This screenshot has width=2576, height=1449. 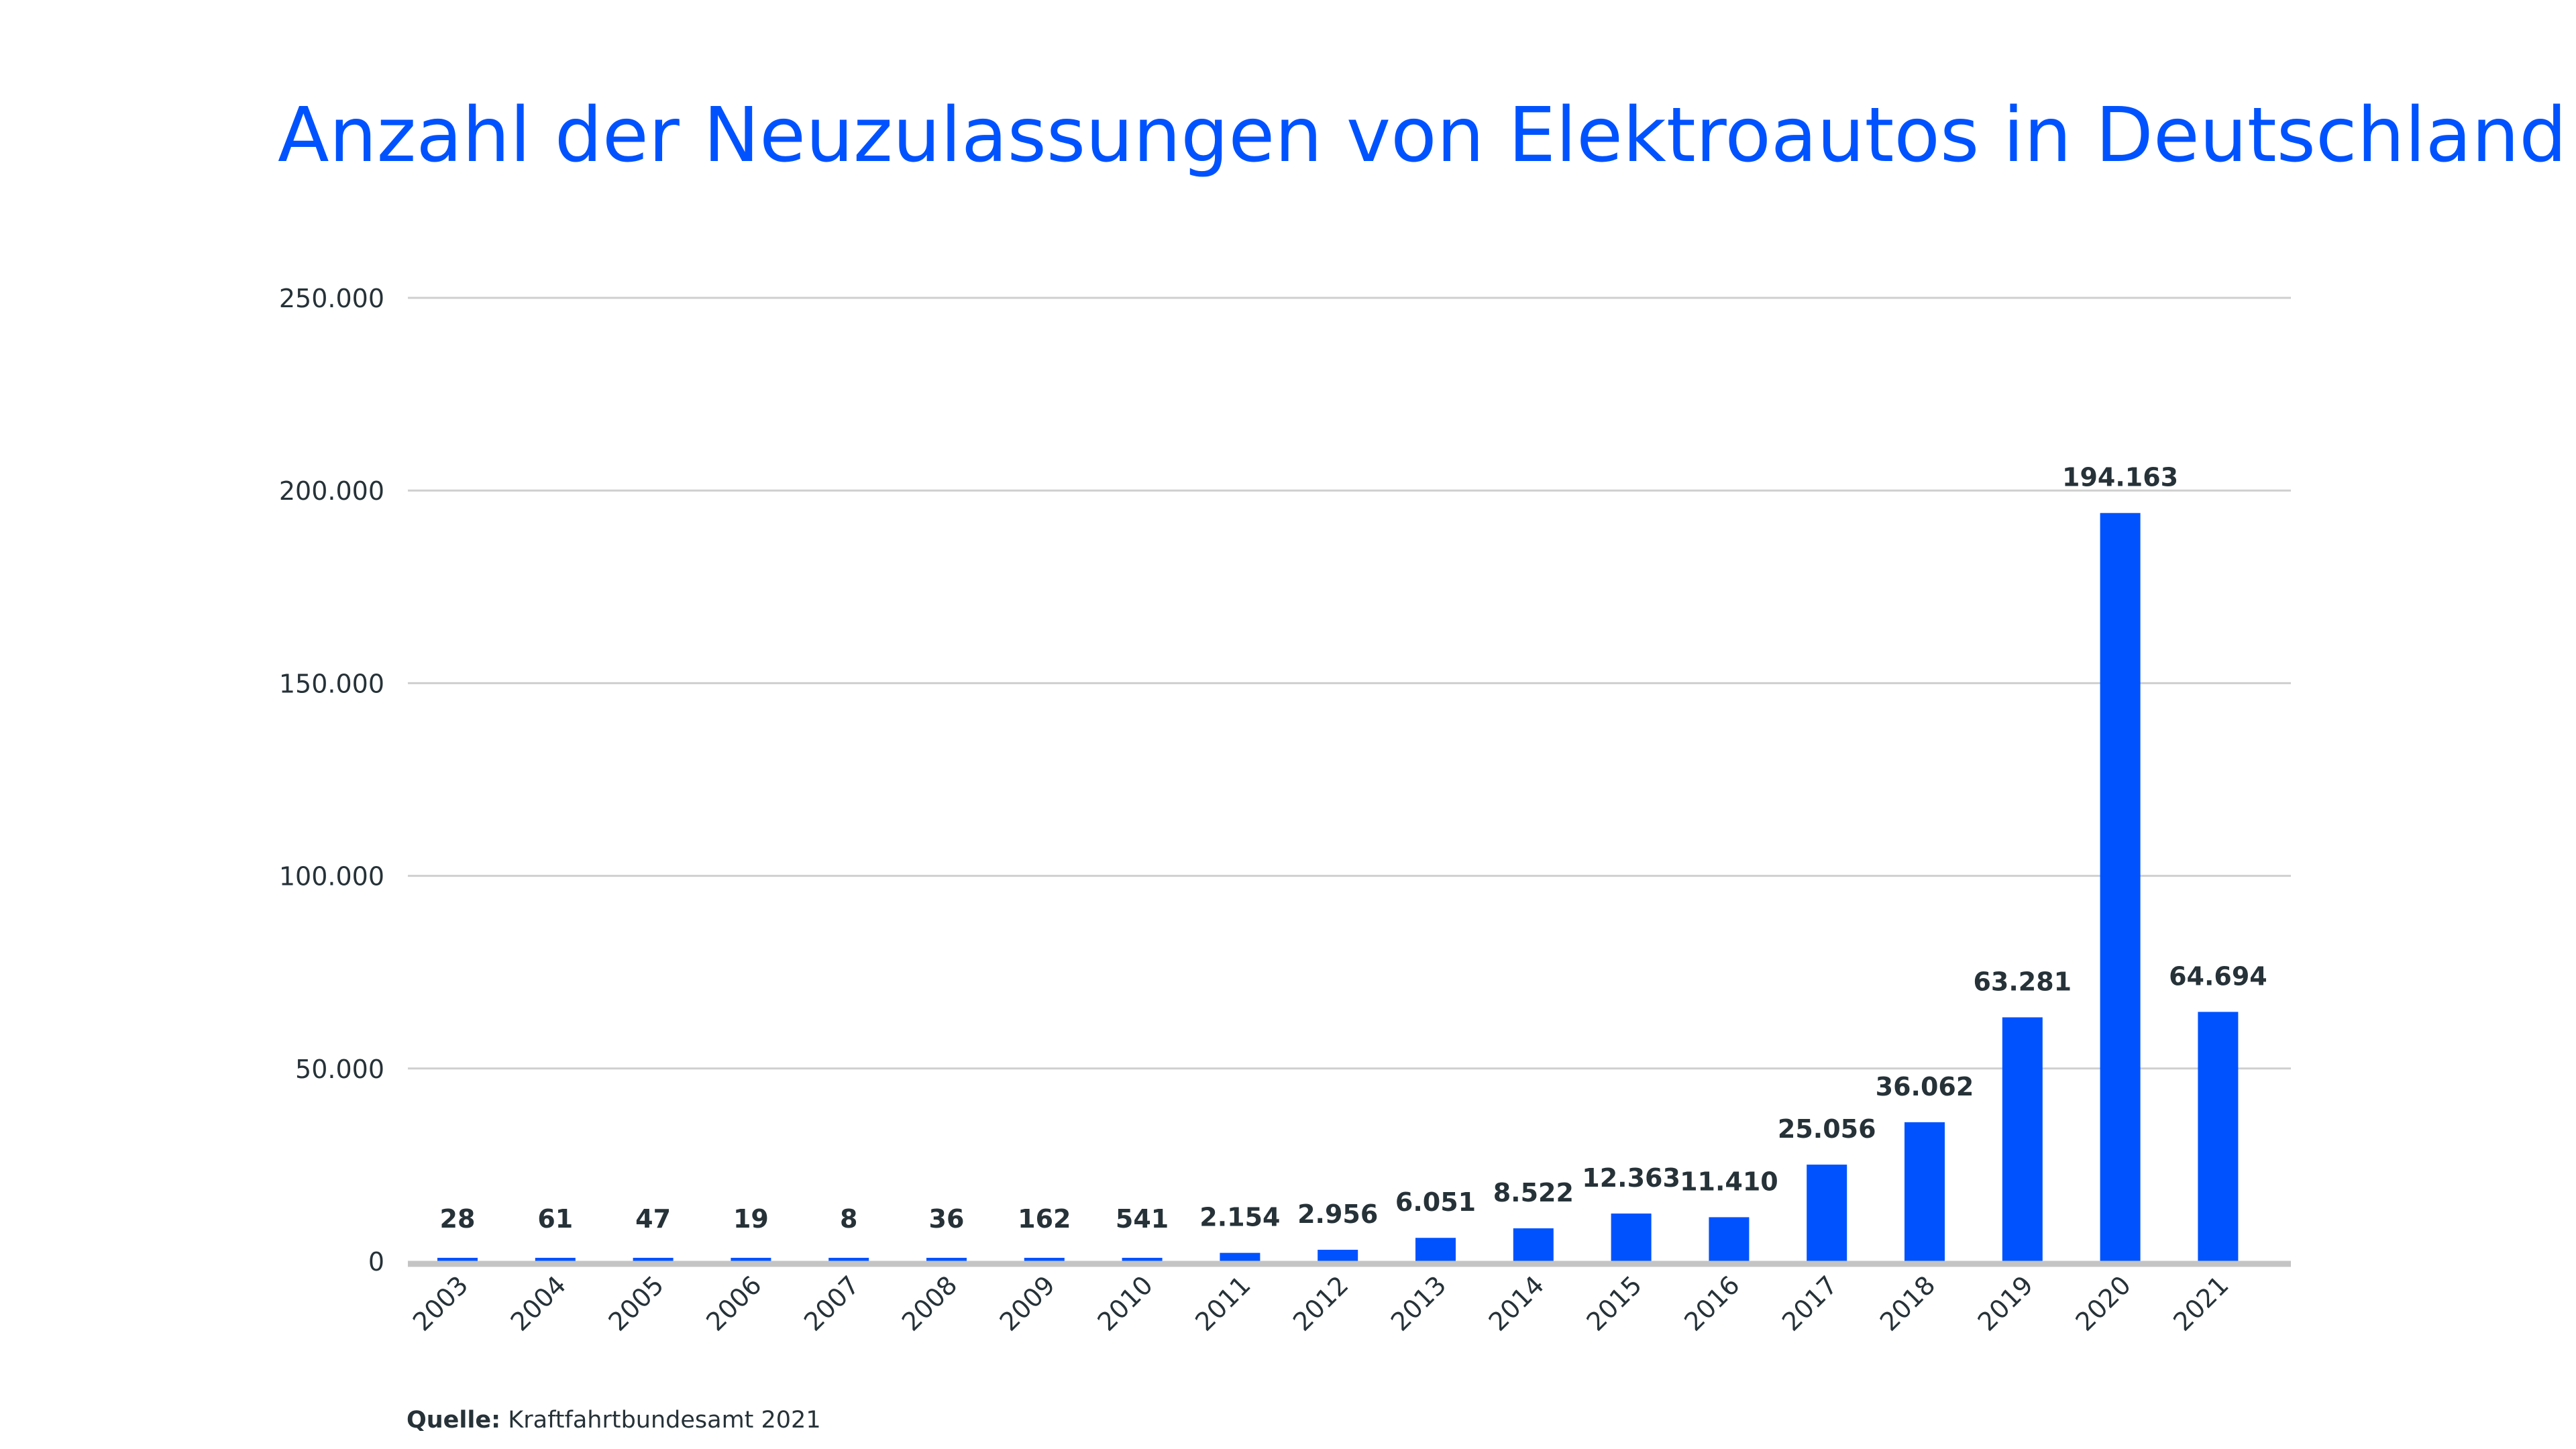 What do you see at coordinates (1809, 1303) in the screenshot?
I see `x-tick-label: 2017` at bounding box center [1809, 1303].